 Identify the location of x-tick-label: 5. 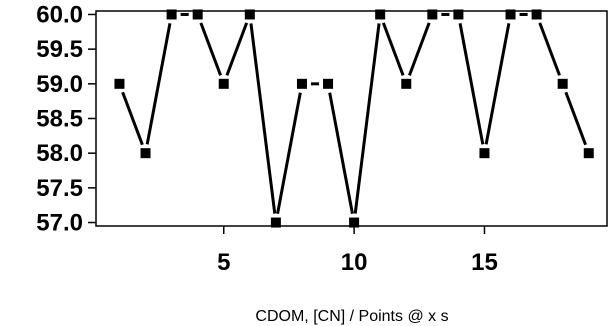
(223, 262).